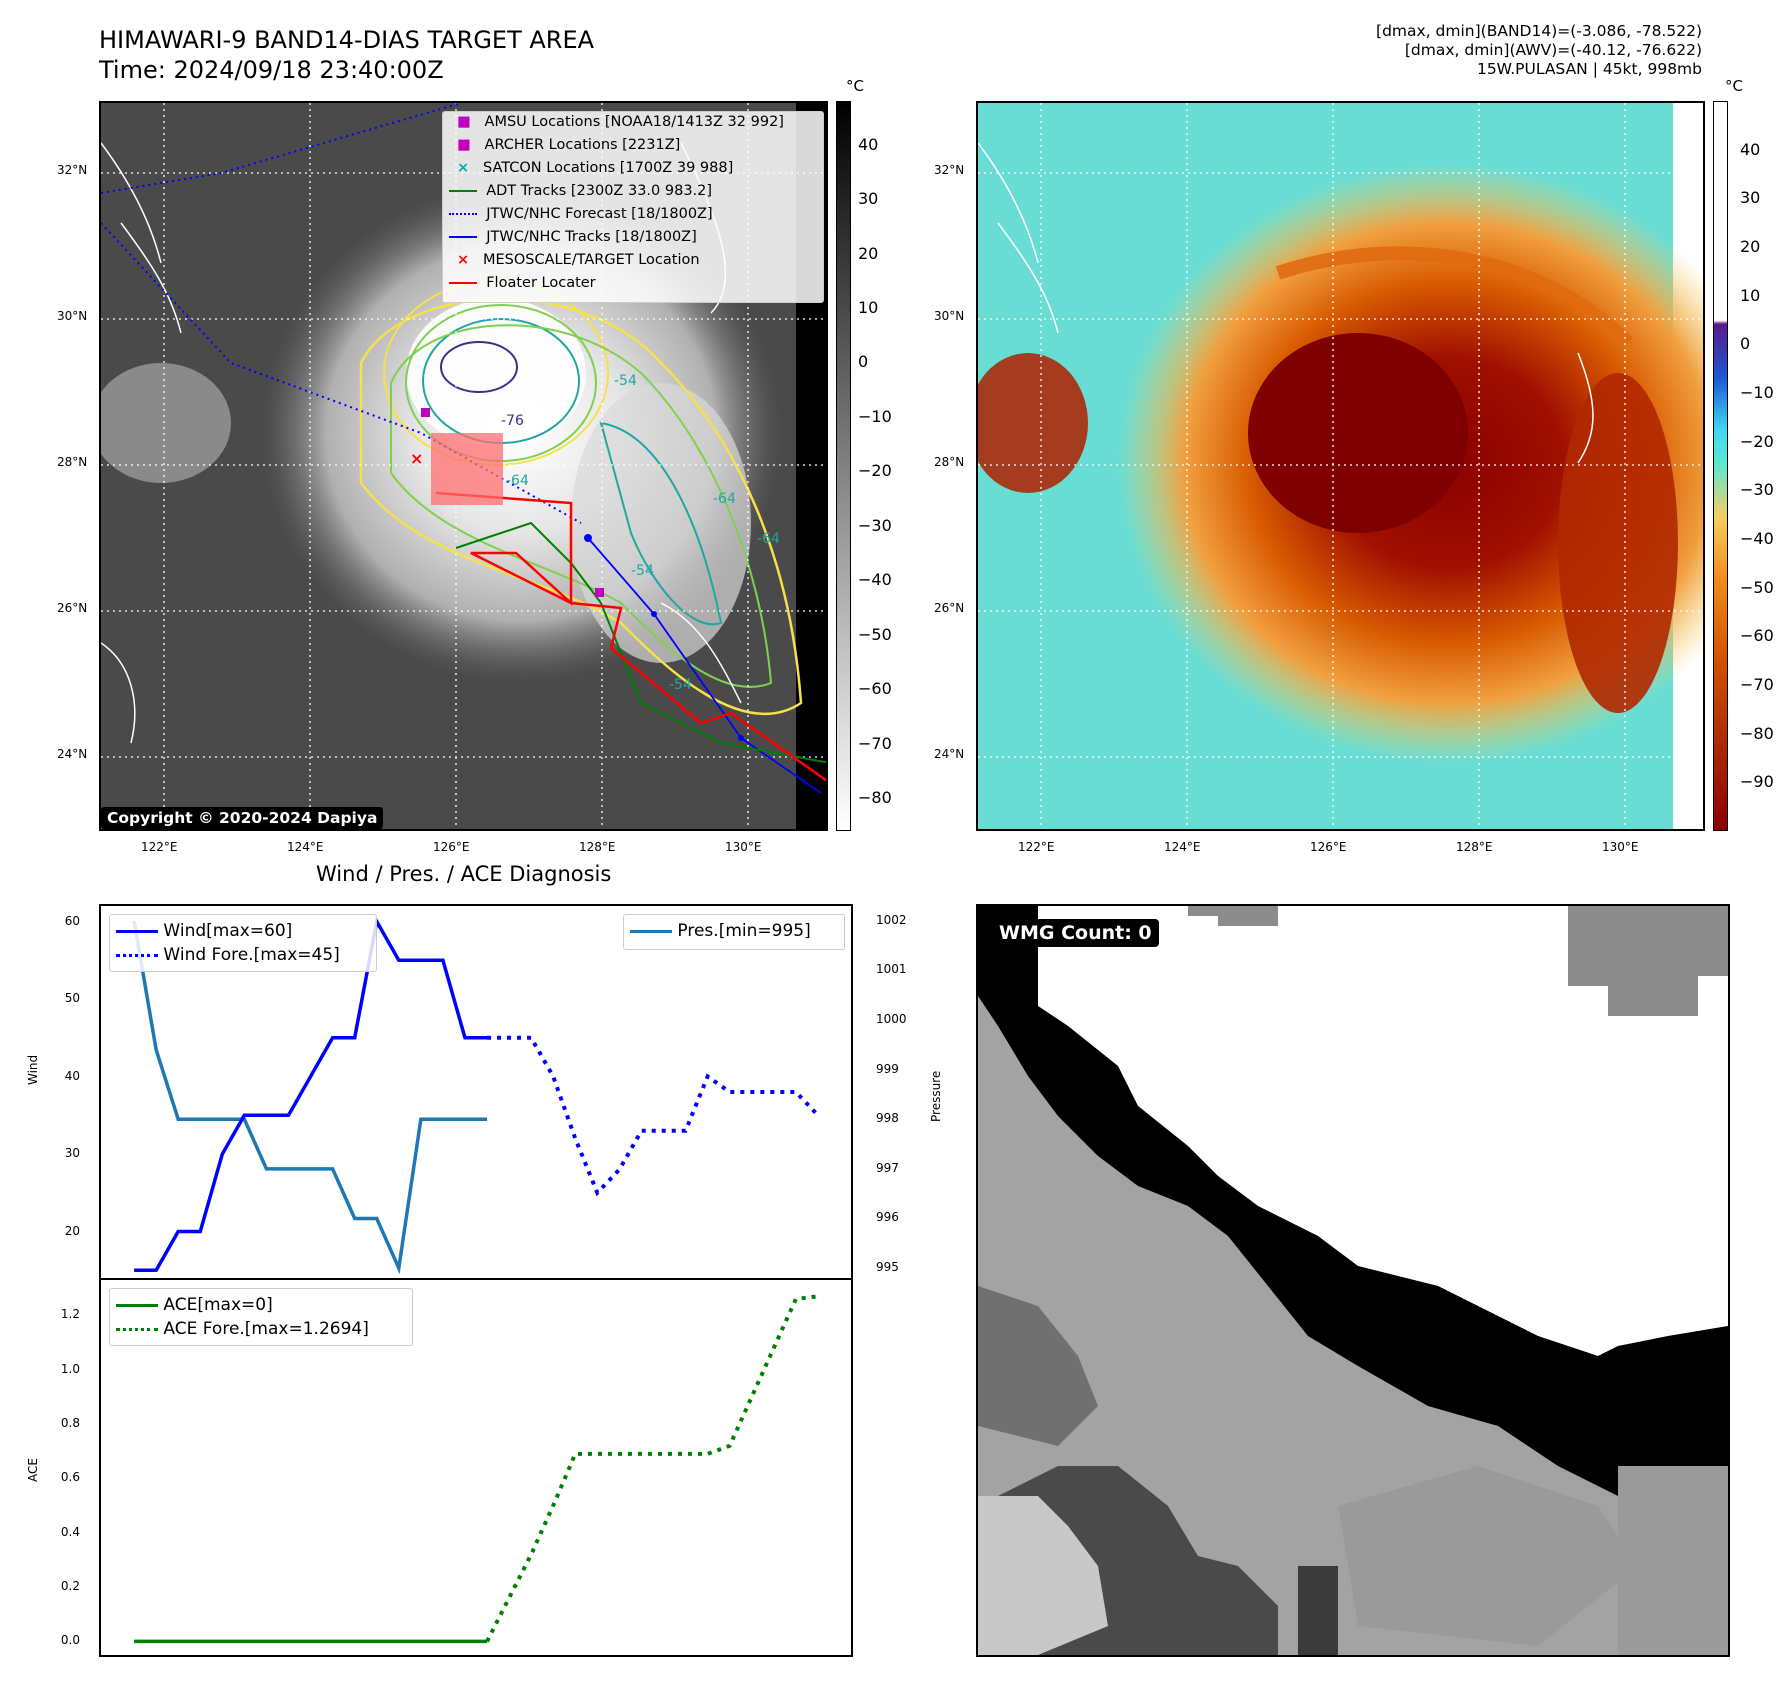  Describe the element at coordinates (467, 469) in the screenshot. I see `target-box` at that location.